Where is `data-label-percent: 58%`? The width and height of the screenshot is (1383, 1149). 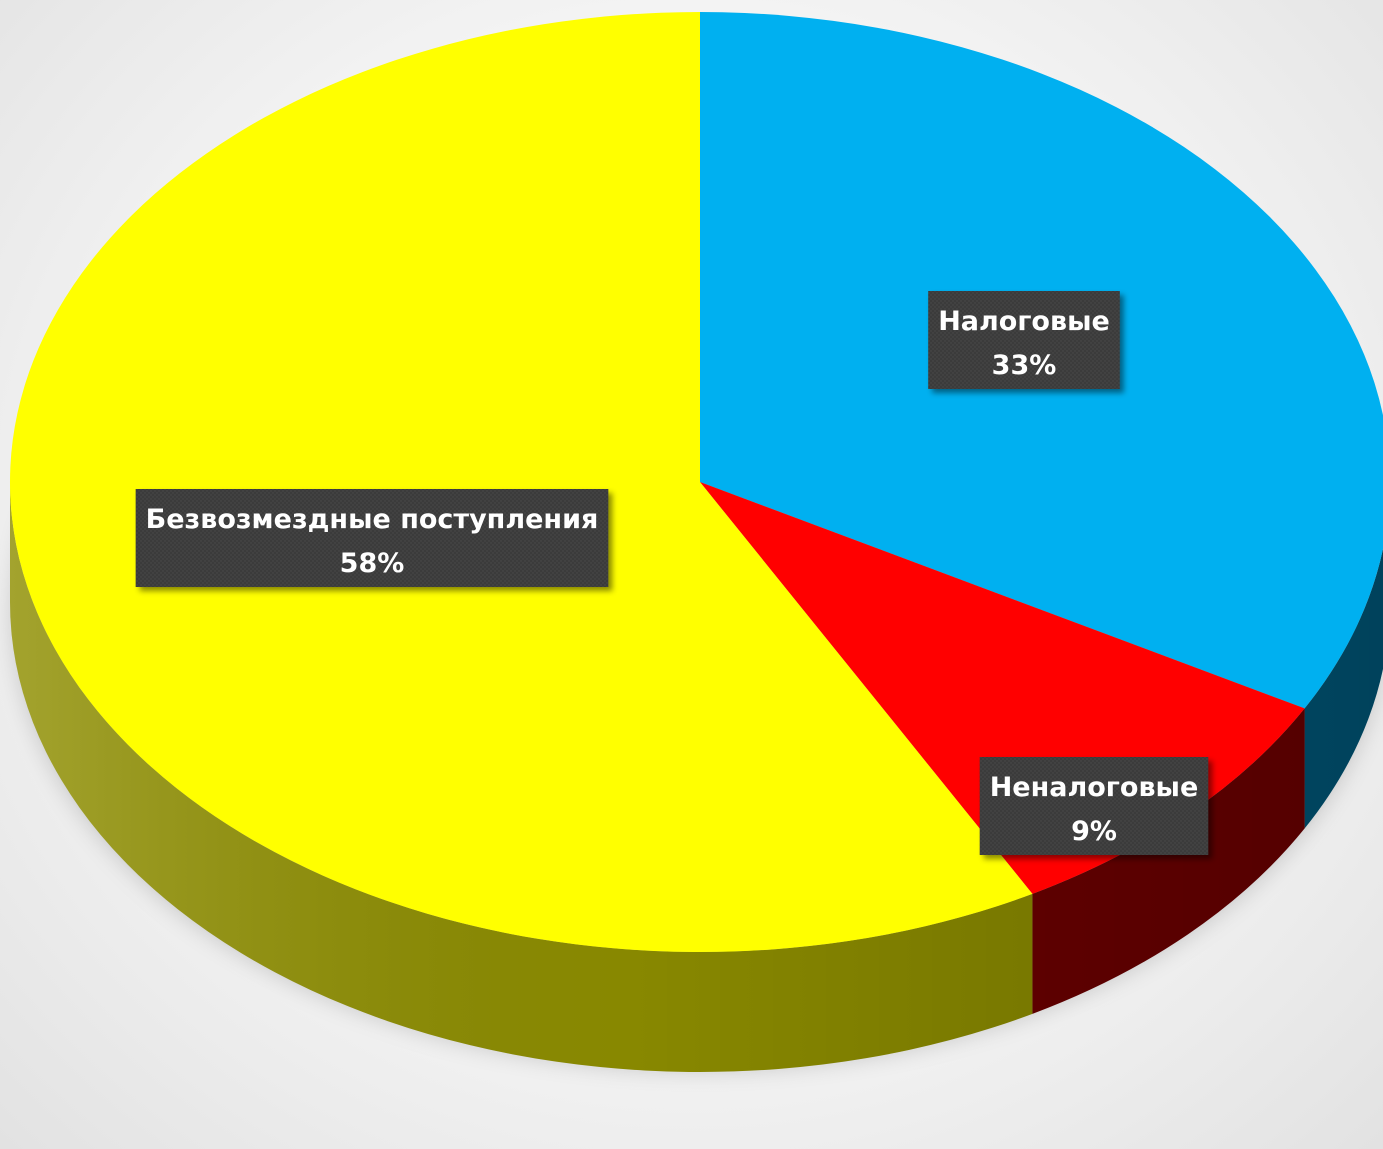 data-label-percent: 58% is located at coordinates (372, 563).